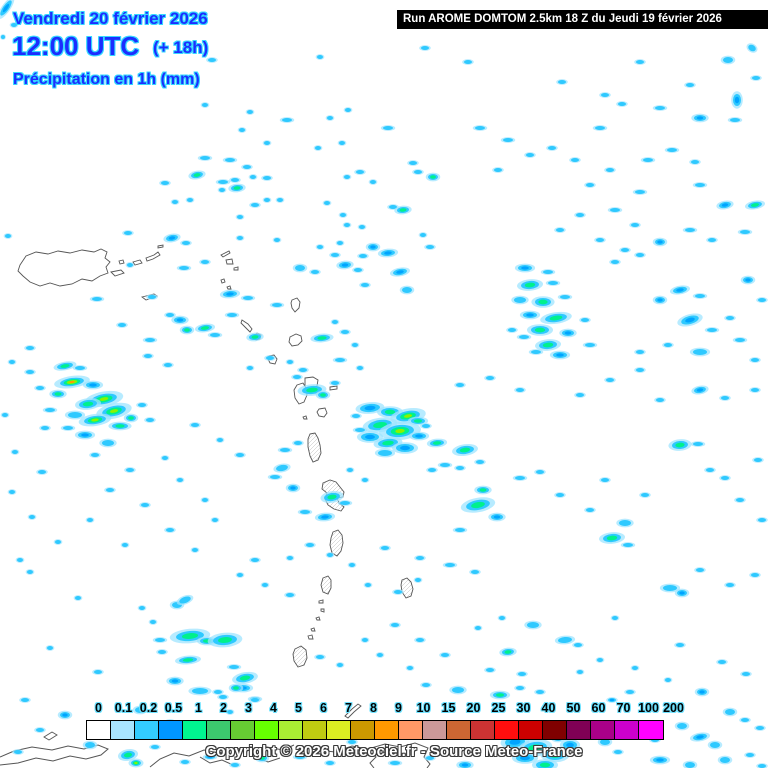 The height and width of the screenshot is (768, 768). I want to click on island-tobago, so click(353, 711).